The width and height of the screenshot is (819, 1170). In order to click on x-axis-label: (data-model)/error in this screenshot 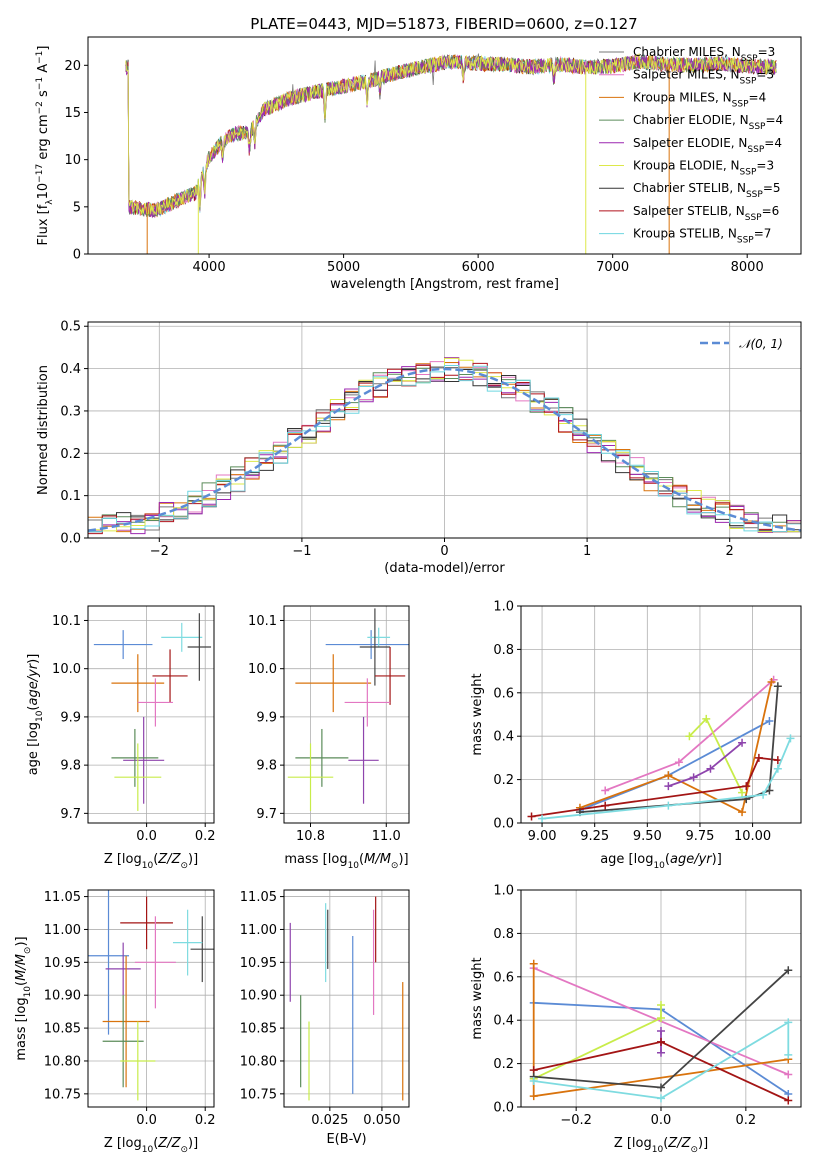, I will do `click(444, 568)`.